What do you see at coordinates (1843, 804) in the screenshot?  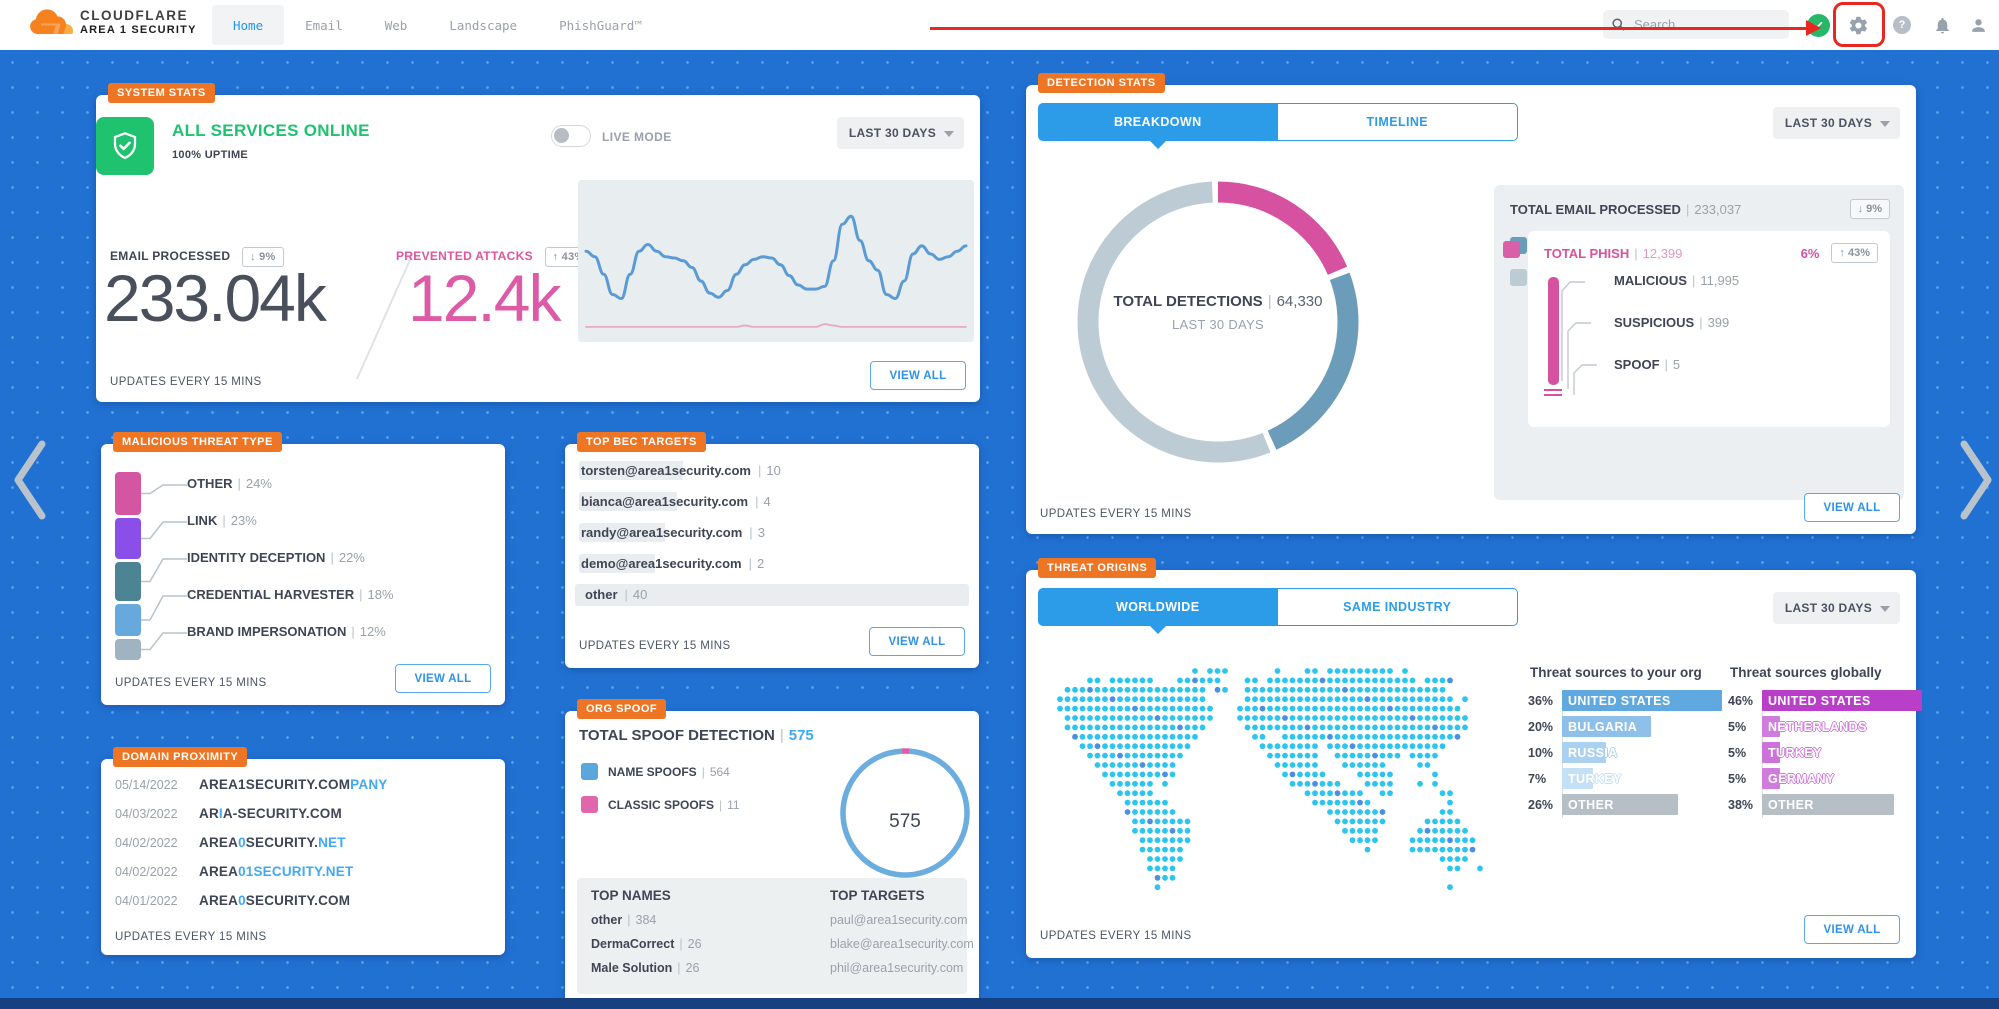 I see `threat-bar-row: 38% OTHER` at bounding box center [1843, 804].